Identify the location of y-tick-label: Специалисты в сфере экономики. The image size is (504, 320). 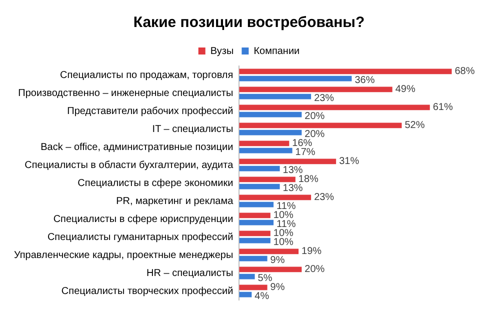
(156, 183).